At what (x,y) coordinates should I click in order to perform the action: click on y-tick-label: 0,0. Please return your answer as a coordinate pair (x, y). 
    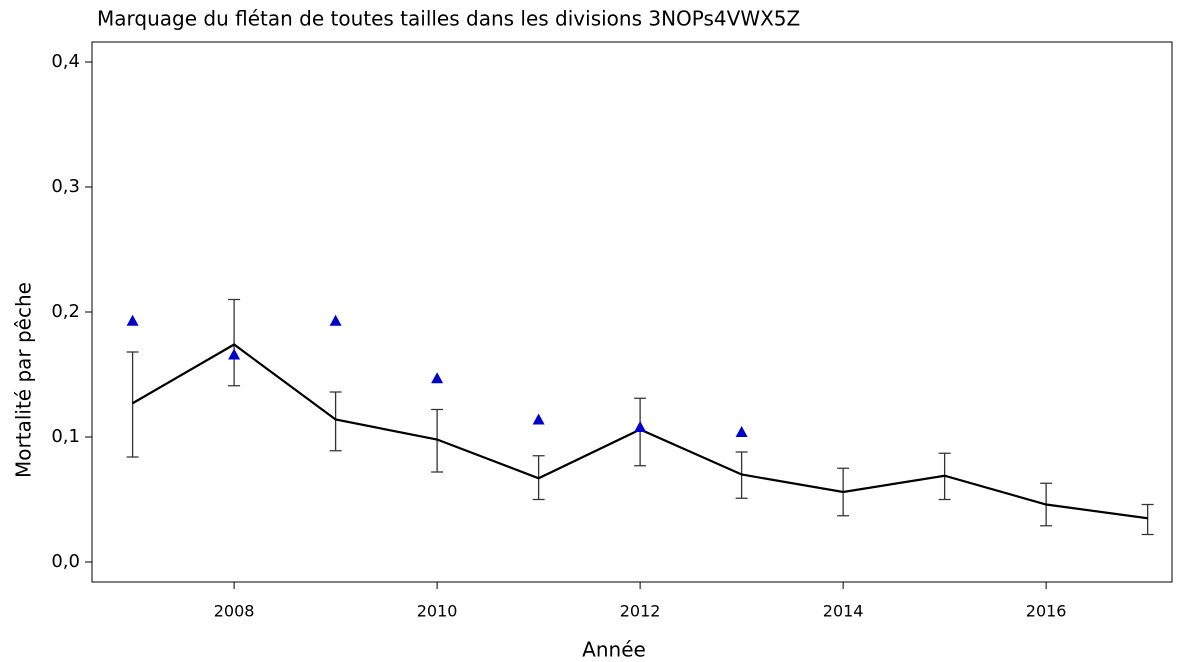
    Looking at the image, I should click on (65, 561).